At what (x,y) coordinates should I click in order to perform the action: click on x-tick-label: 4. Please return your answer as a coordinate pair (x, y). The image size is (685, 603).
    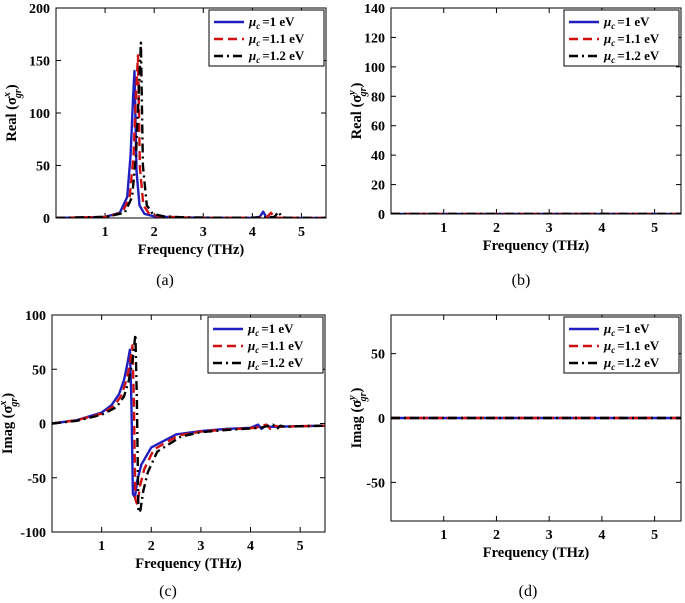
    Looking at the image, I should click on (601, 228).